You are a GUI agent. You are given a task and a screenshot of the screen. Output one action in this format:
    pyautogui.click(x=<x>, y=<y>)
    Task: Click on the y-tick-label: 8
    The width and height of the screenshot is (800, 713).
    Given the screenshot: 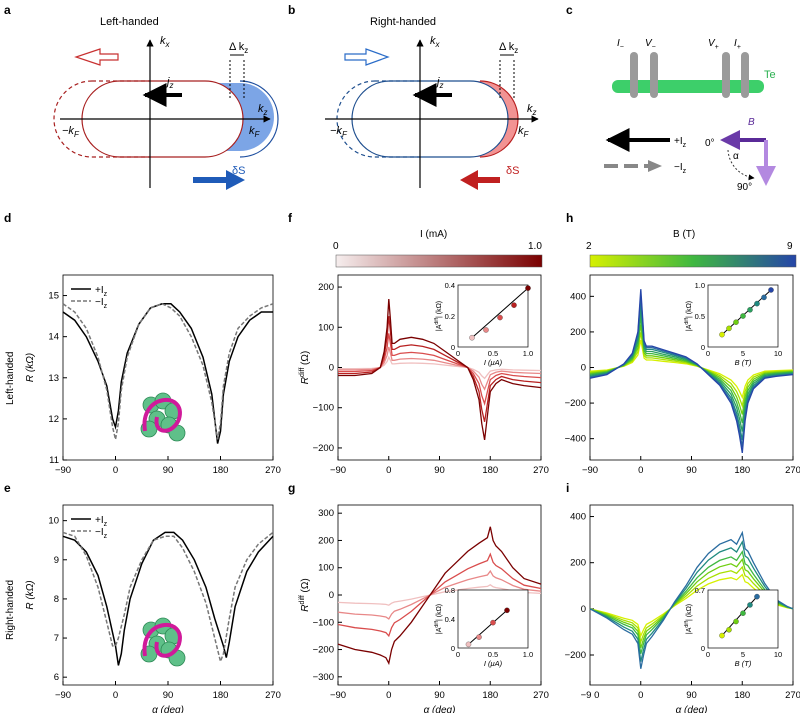 What is the action you would take?
    pyautogui.click(x=56, y=599)
    